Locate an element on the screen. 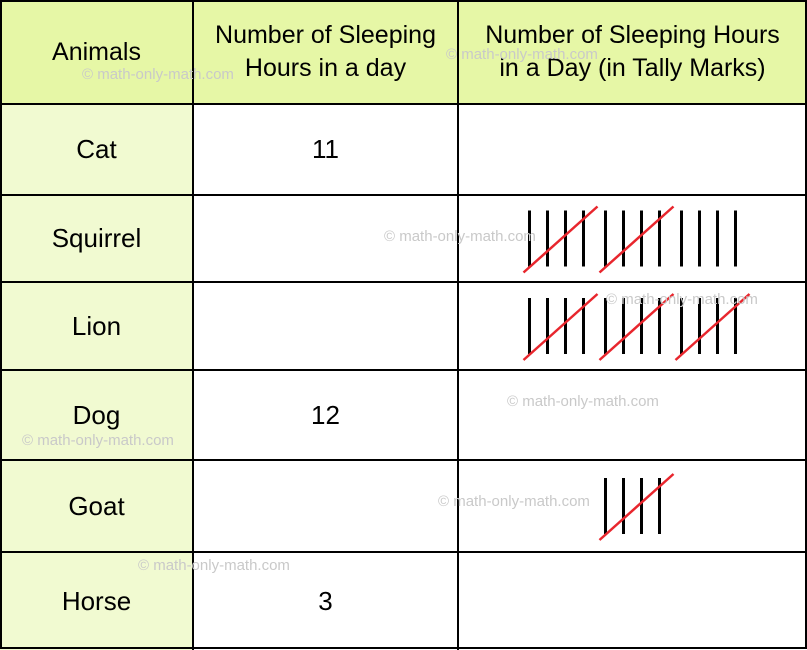 The width and height of the screenshot is (807, 650). row-cat-hours: 11 is located at coordinates (325, 149).